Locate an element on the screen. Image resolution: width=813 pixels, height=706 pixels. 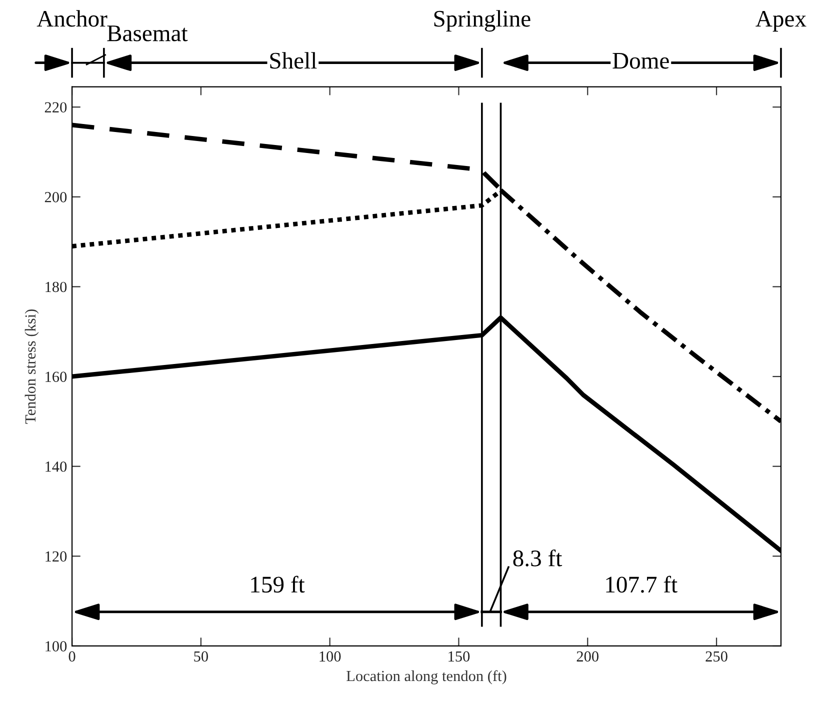
y-tick-label: 220 is located at coordinates (55, 107).